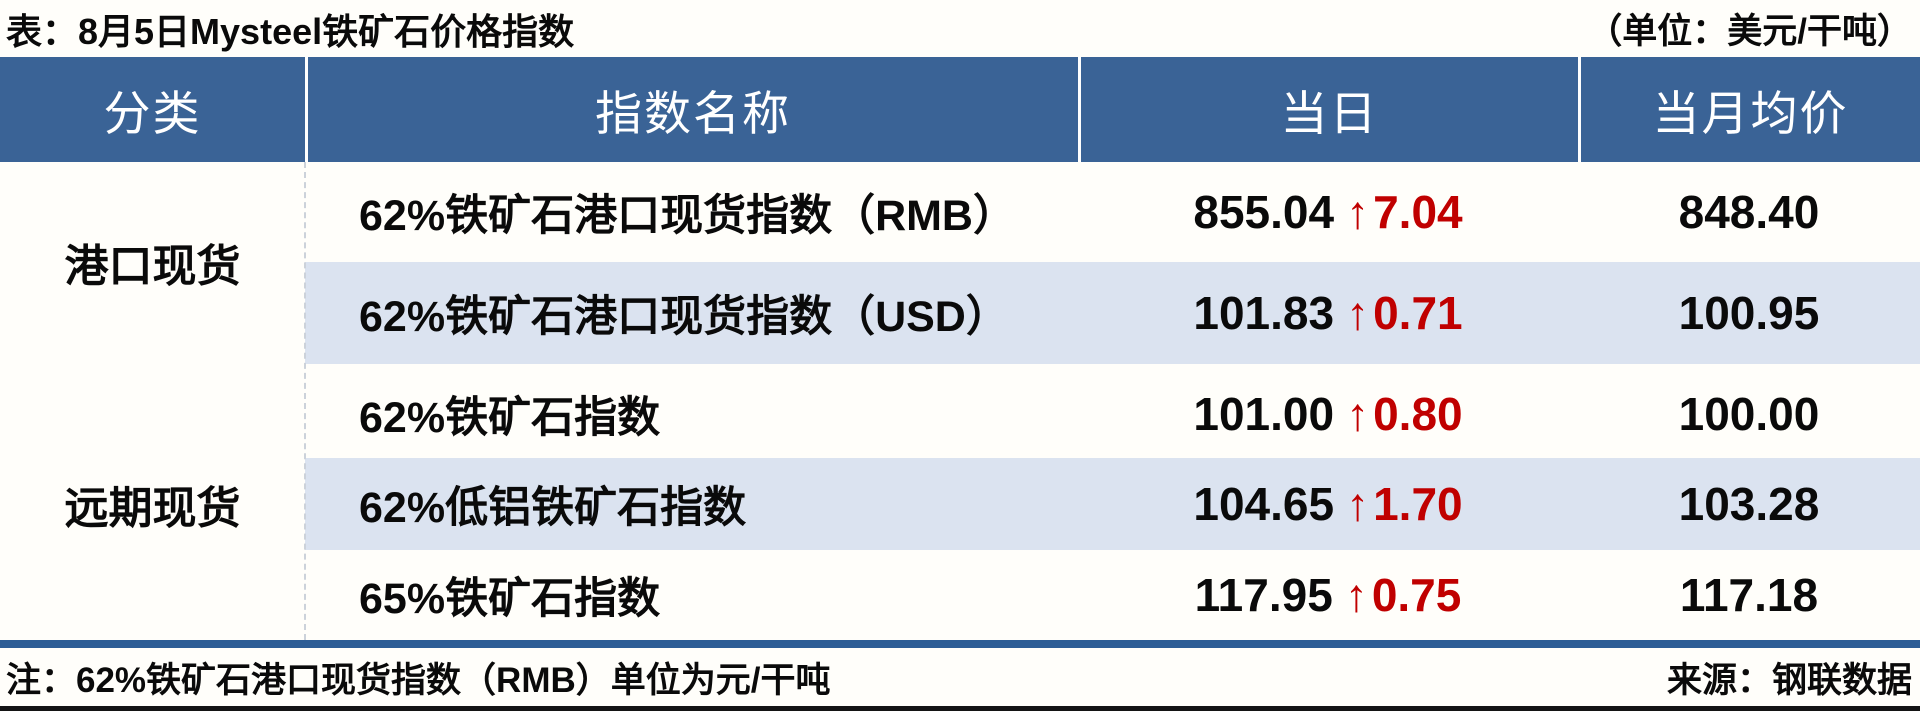 The image size is (1920, 711). What do you see at coordinates (1264, 313) in the screenshot?
I see `today-value: 101.83` at bounding box center [1264, 313].